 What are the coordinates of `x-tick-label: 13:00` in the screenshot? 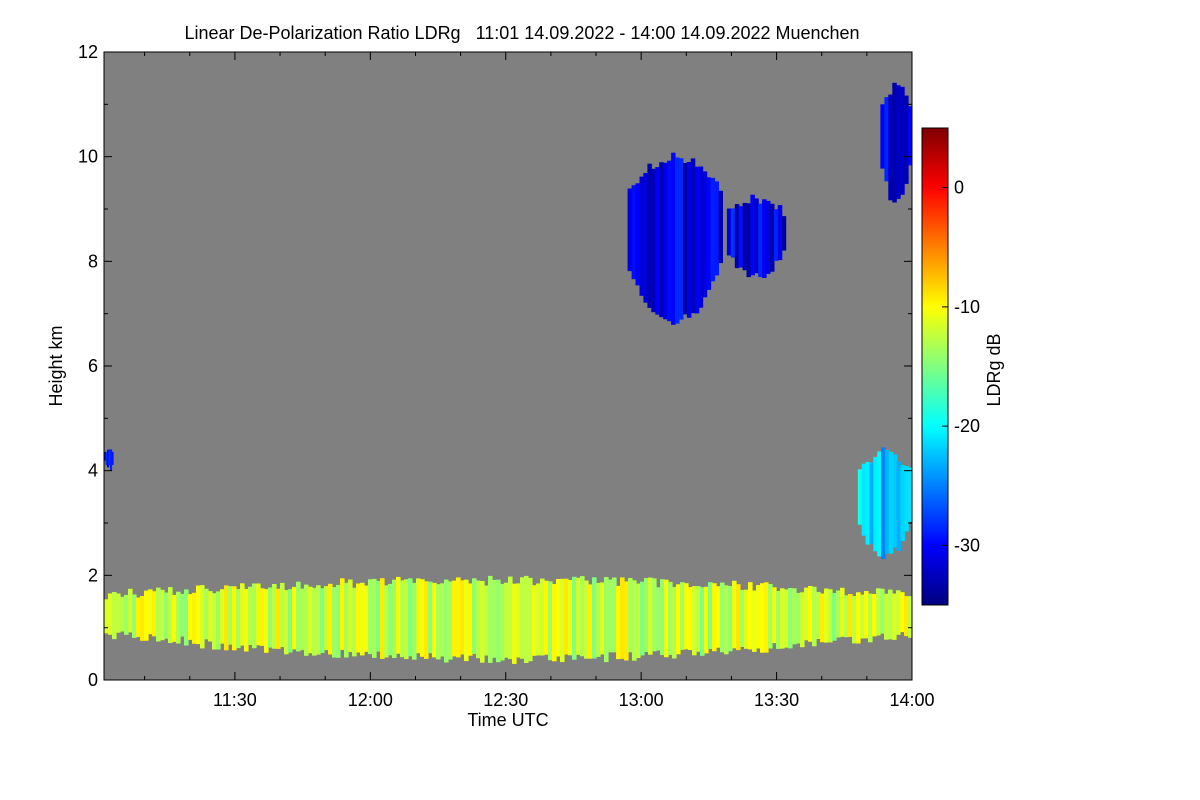 It's located at (641, 700).